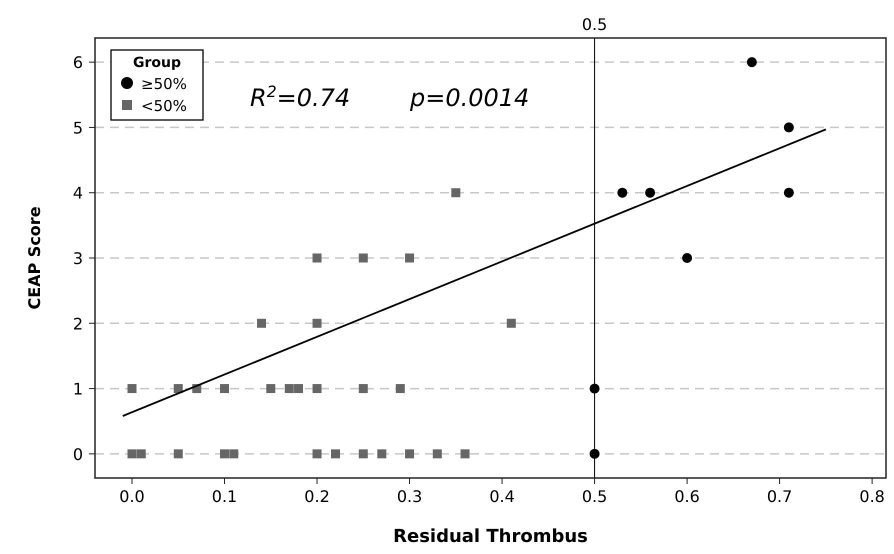  What do you see at coordinates (132, 496) in the screenshot?
I see `x-tick-label: 0.0` at bounding box center [132, 496].